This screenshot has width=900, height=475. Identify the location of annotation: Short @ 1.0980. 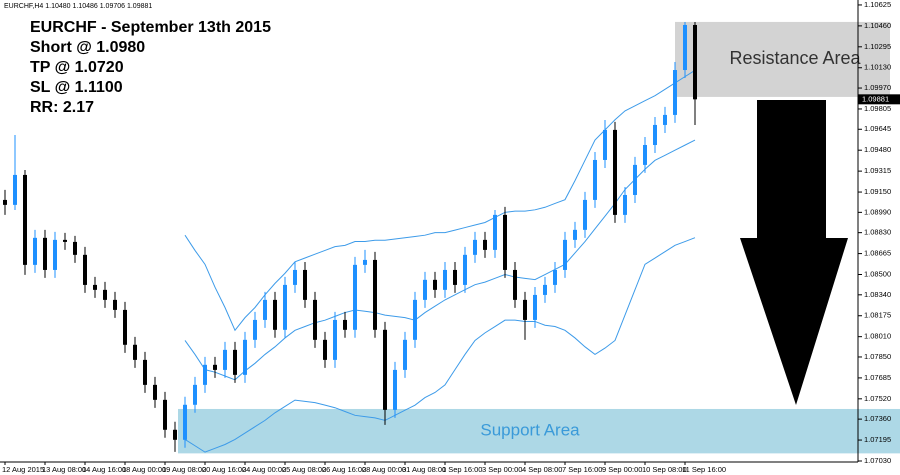
(87, 47).